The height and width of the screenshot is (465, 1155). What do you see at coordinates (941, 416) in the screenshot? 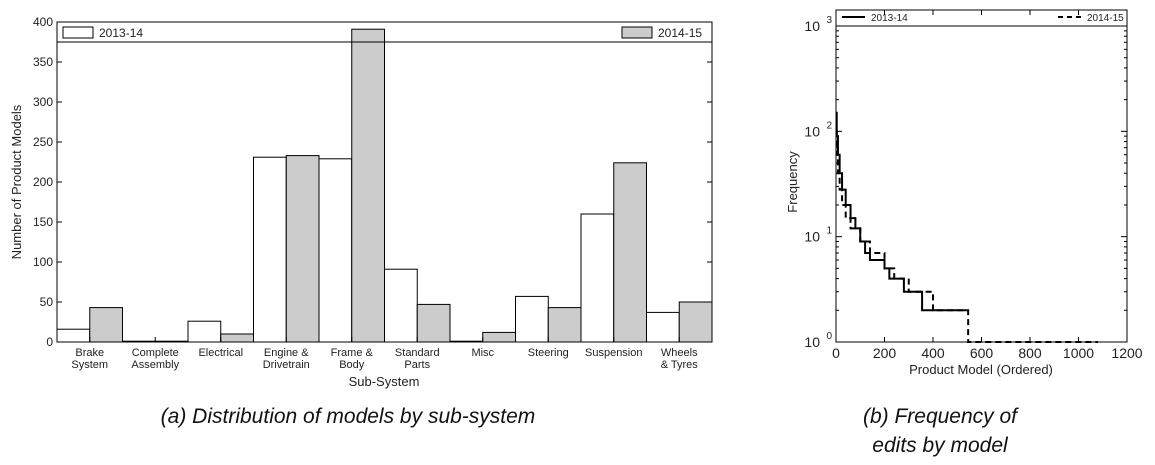
I see `caption-b-line1: (b) Frequency of` at bounding box center [941, 416].